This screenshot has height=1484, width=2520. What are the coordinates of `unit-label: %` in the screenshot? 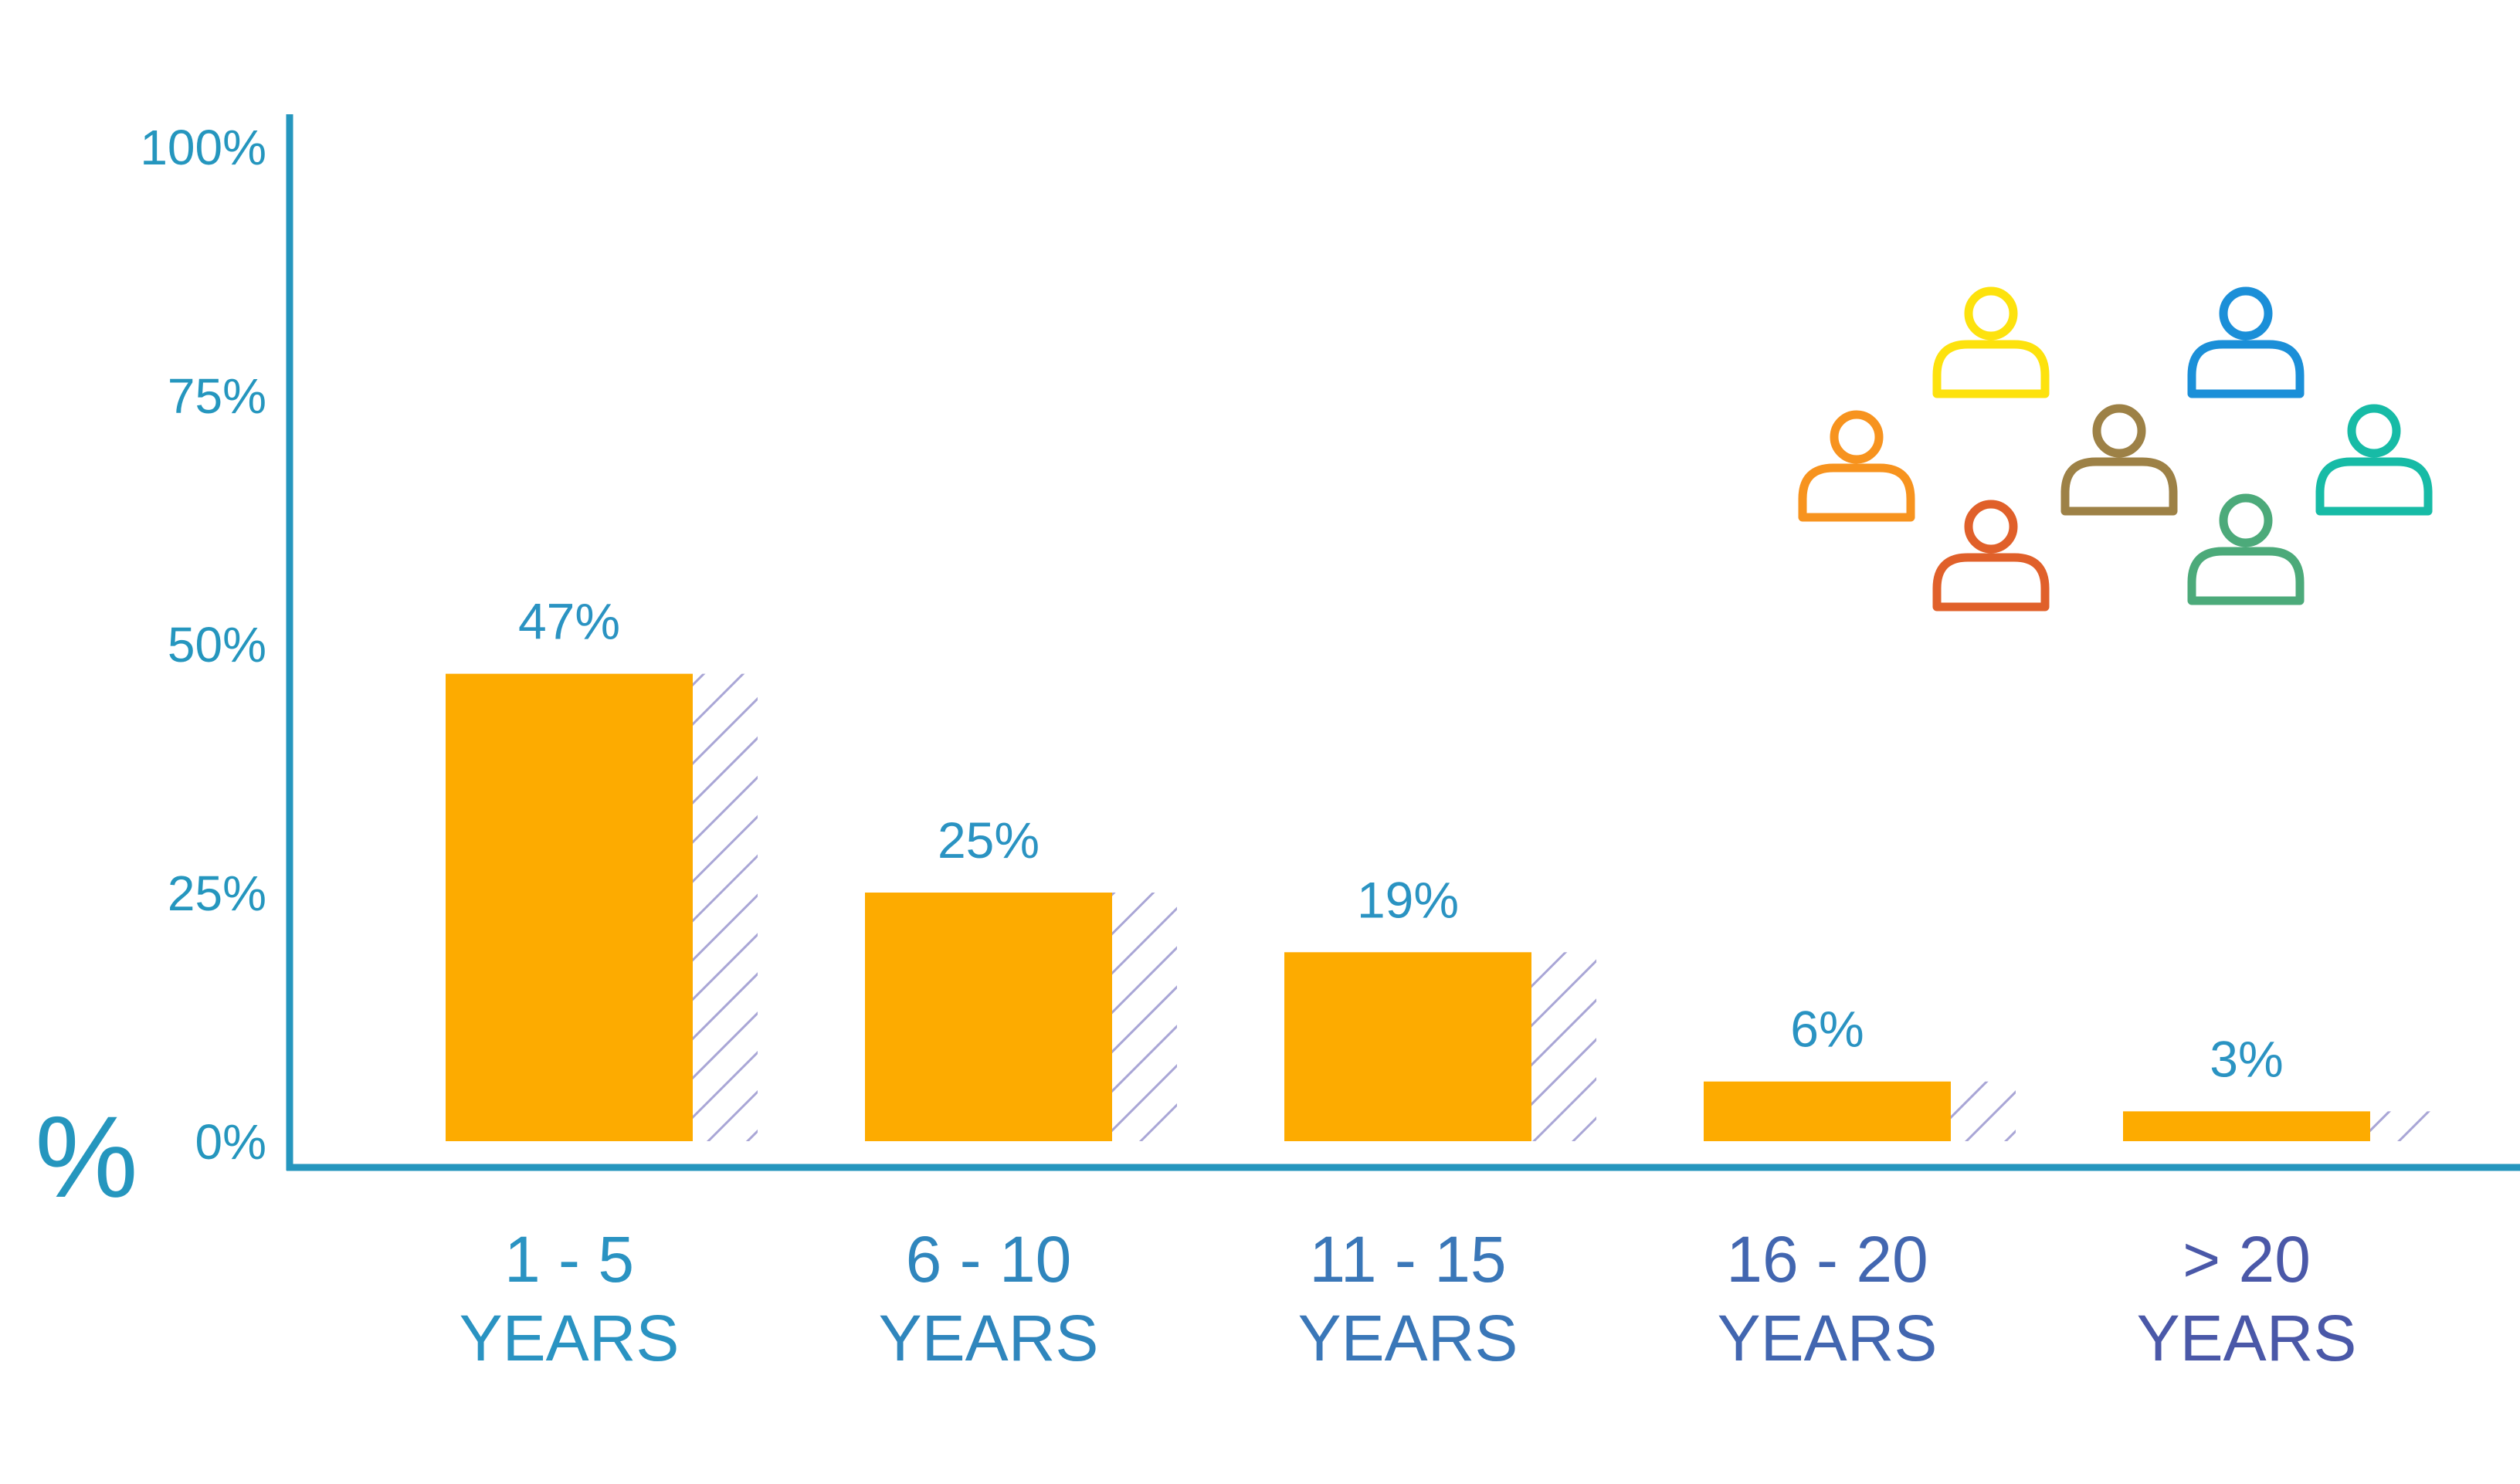 It's located at (86, 1156).